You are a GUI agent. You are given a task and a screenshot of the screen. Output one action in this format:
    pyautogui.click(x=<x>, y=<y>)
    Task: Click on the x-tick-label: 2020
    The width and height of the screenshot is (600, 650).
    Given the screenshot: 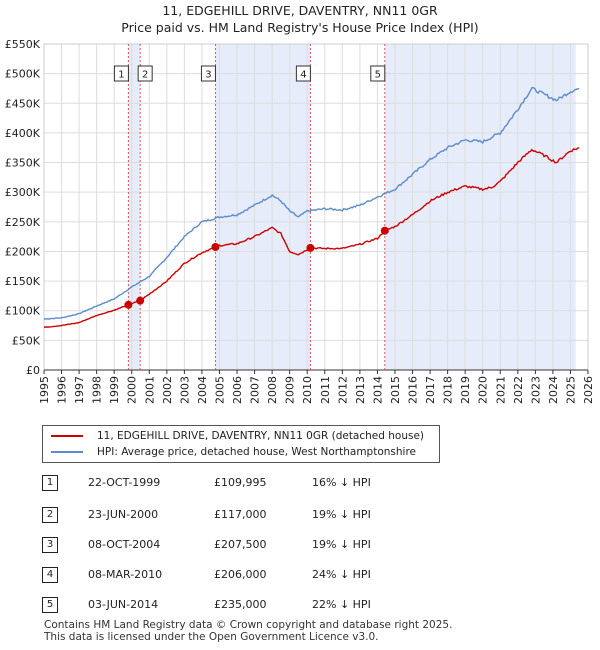 What is the action you would take?
    pyautogui.click(x=483, y=390)
    